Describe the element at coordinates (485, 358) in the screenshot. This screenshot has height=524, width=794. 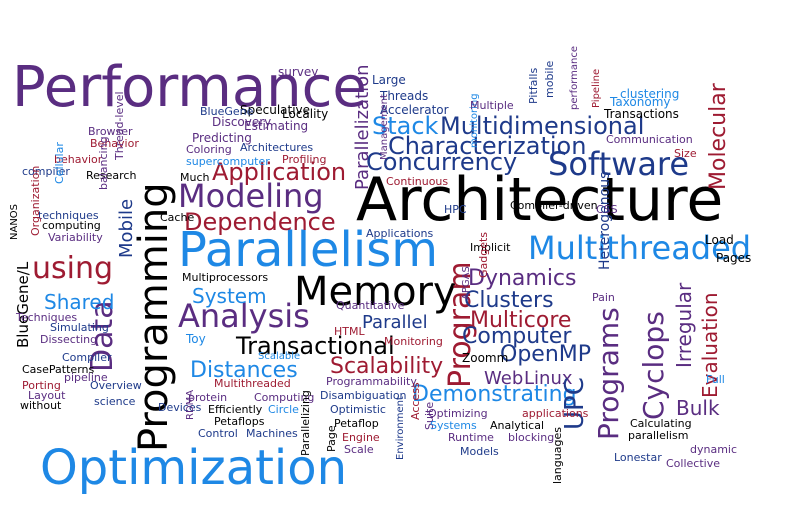
I see `word-zoomm: Zoomm` at that location.